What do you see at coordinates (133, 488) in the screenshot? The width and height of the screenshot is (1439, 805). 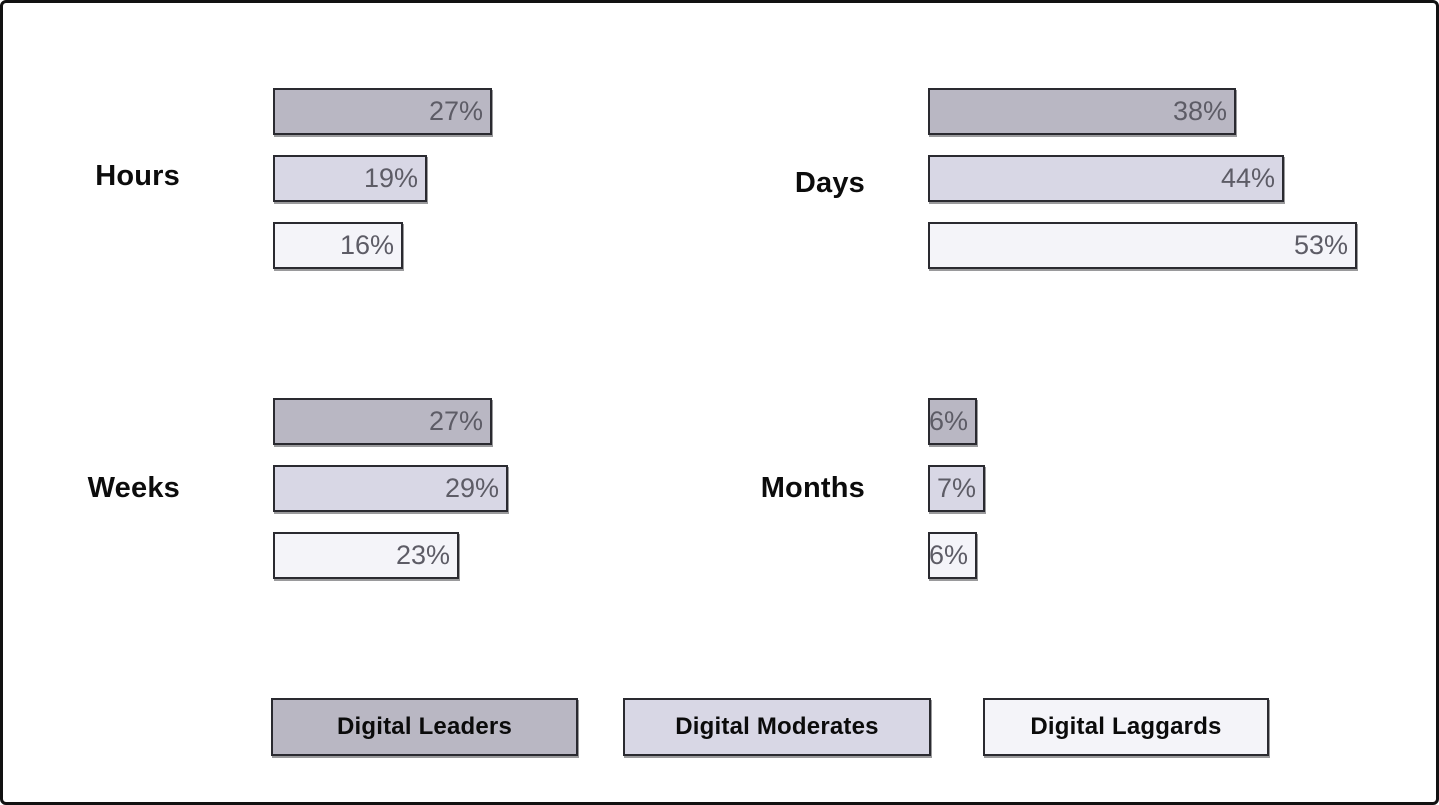 I see `category-label-weeks: Weeks` at bounding box center [133, 488].